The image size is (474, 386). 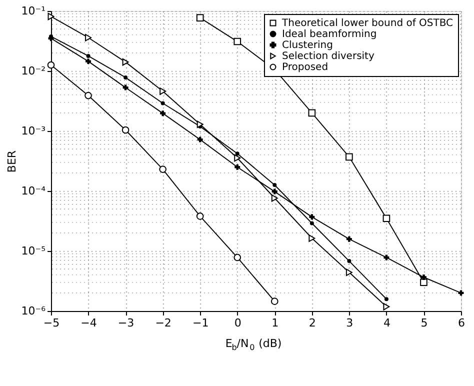 I want to click on x-tick-label: 6, so click(x=461, y=323).